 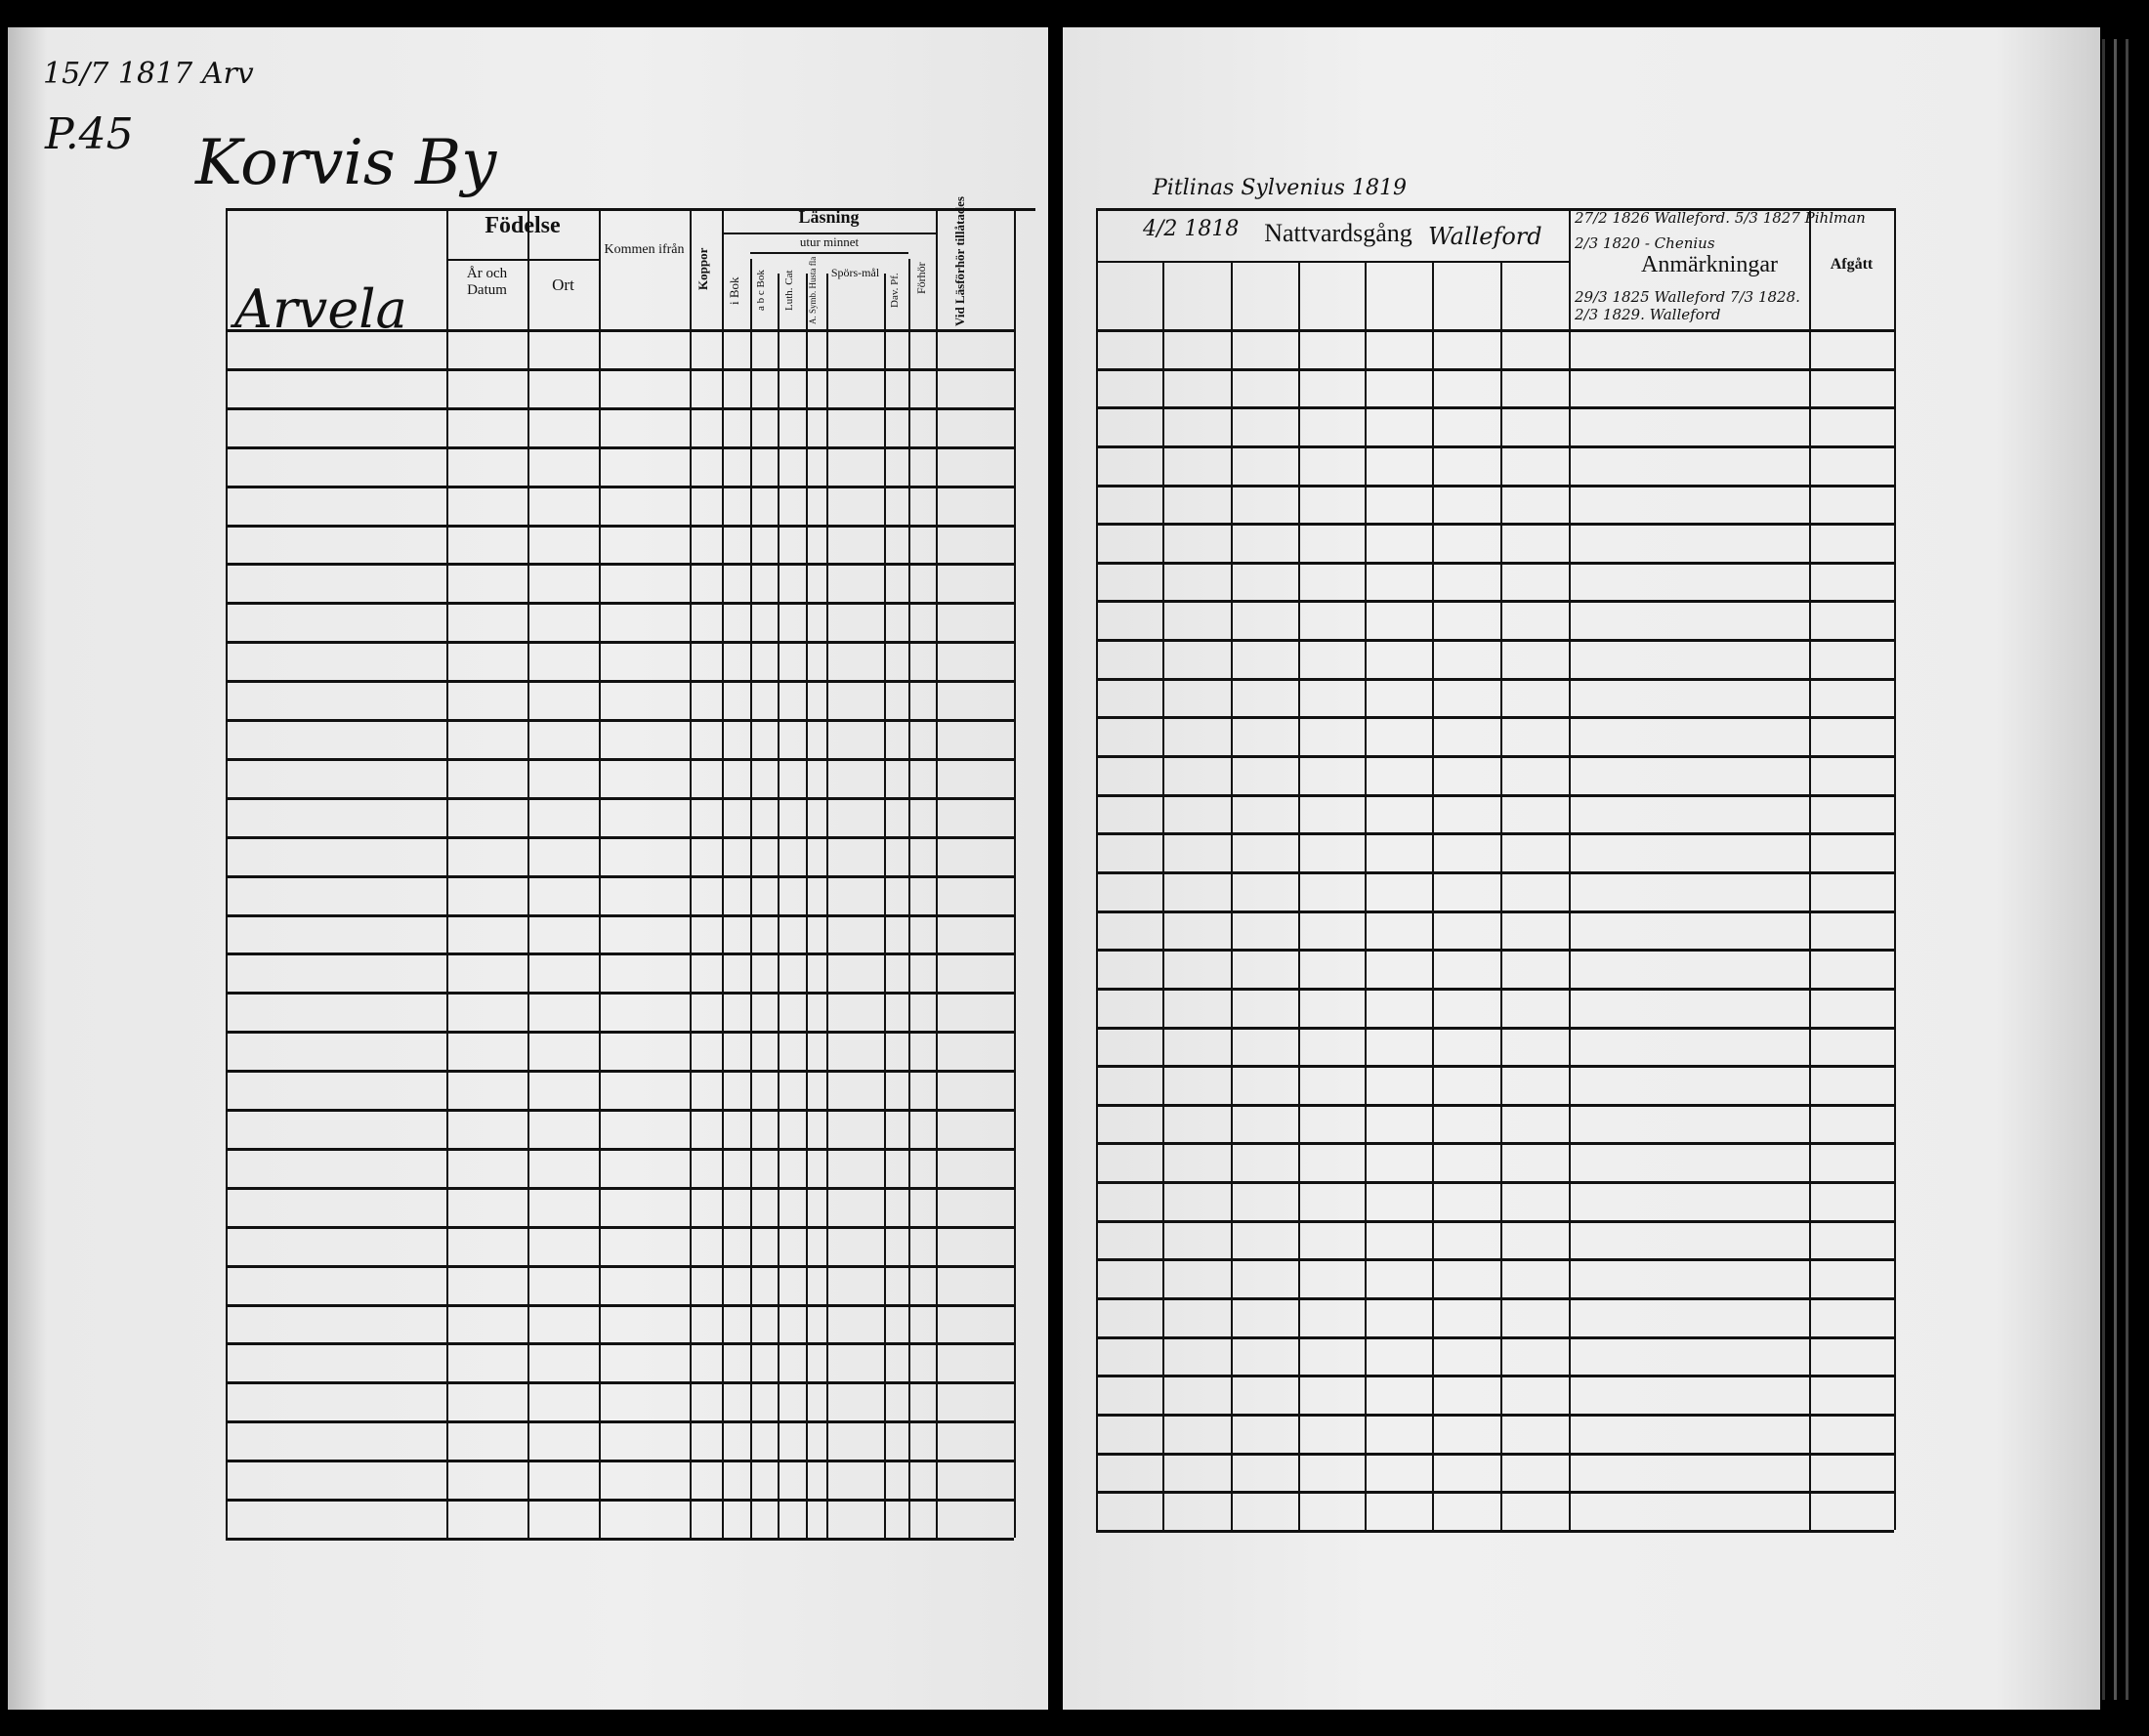 I want to click on header-kommen-ifran: Kommen ifrån, so click(x=644, y=249).